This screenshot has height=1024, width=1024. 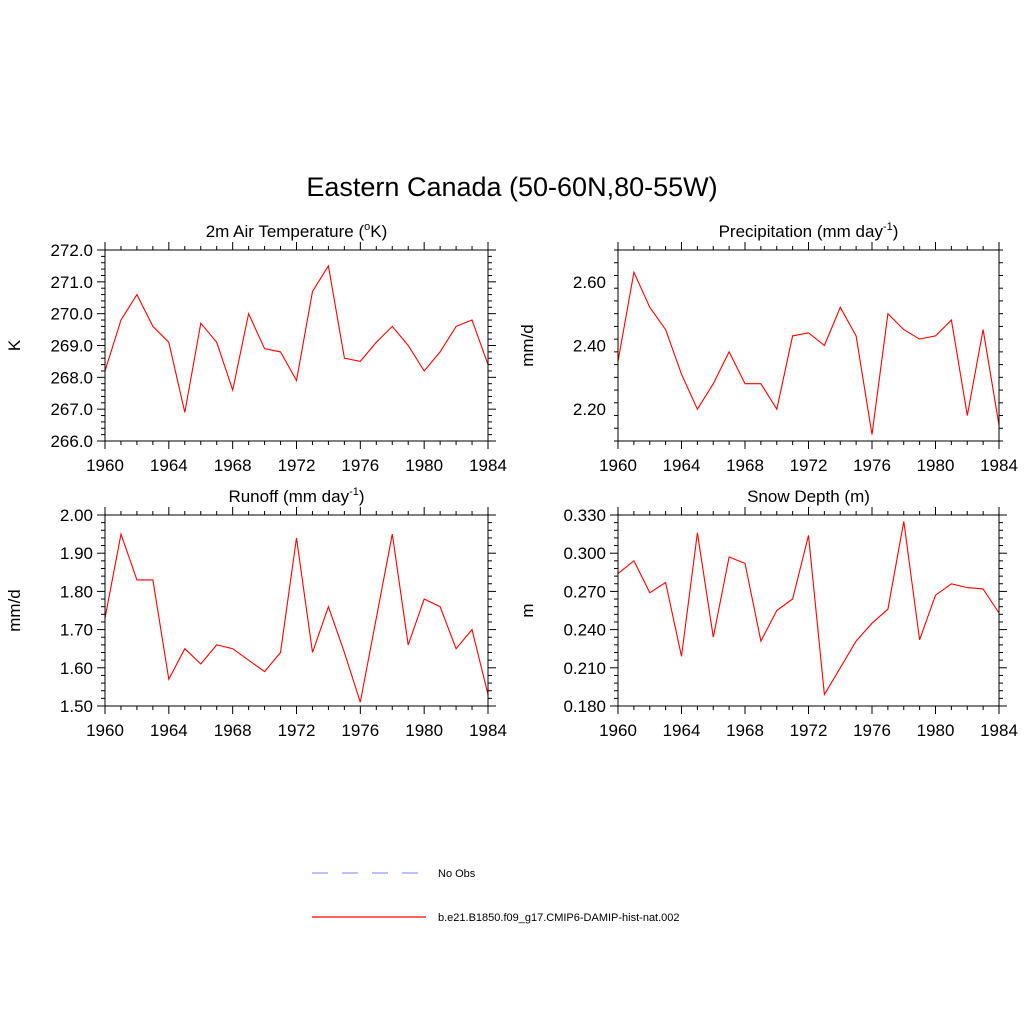 I want to click on y-tick-label: 0.330, so click(x=584, y=515).